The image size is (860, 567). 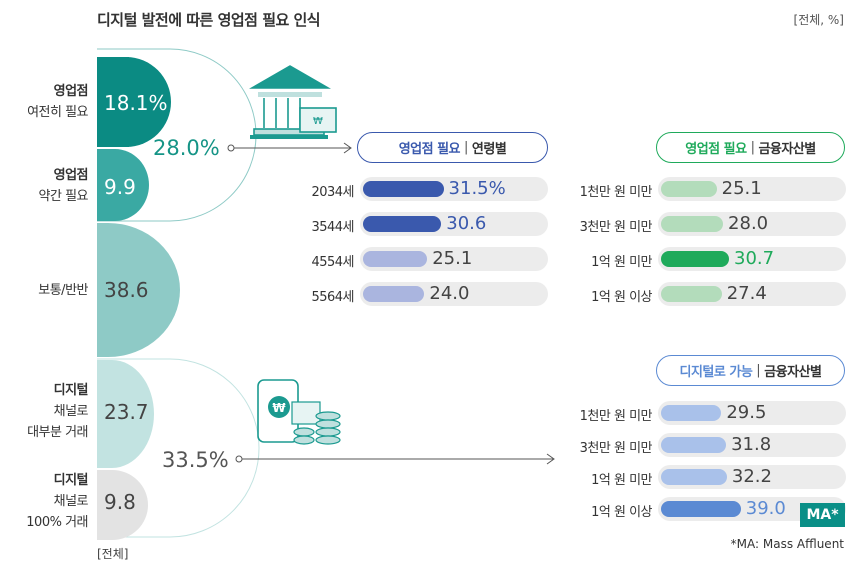 What do you see at coordinates (126, 290) in the screenshot?
I see `value-neutral: 38.6` at bounding box center [126, 290].